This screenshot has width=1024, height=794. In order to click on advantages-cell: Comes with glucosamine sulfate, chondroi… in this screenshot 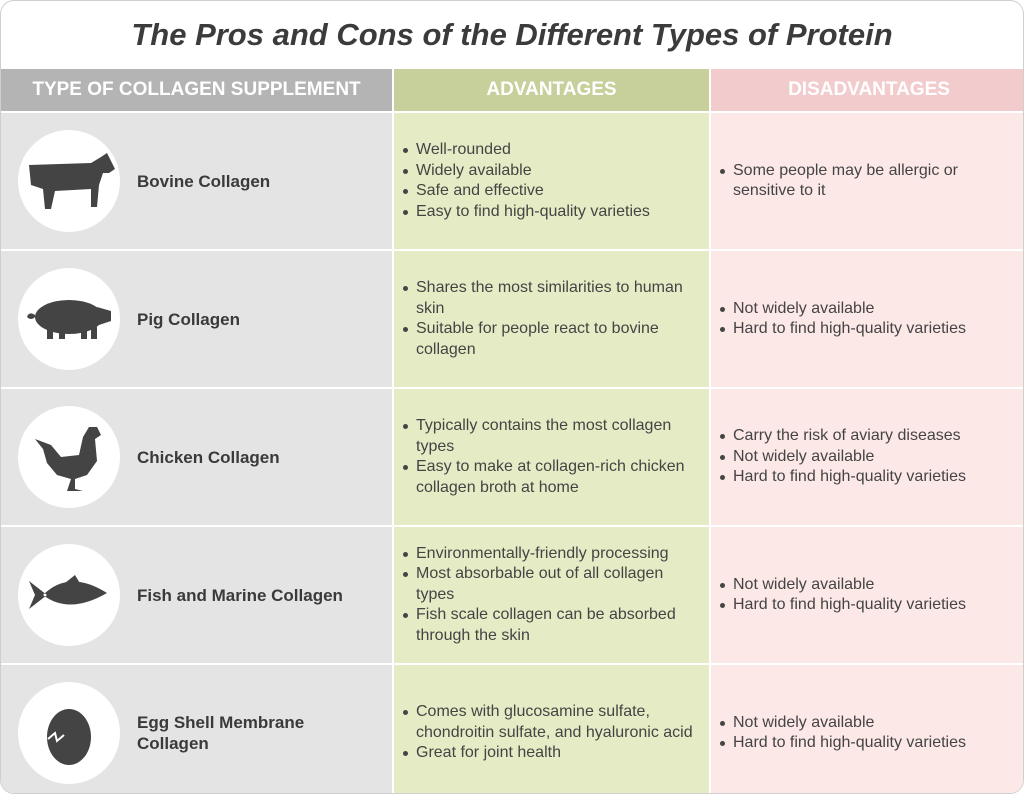, I will do `click(551, 729)`.